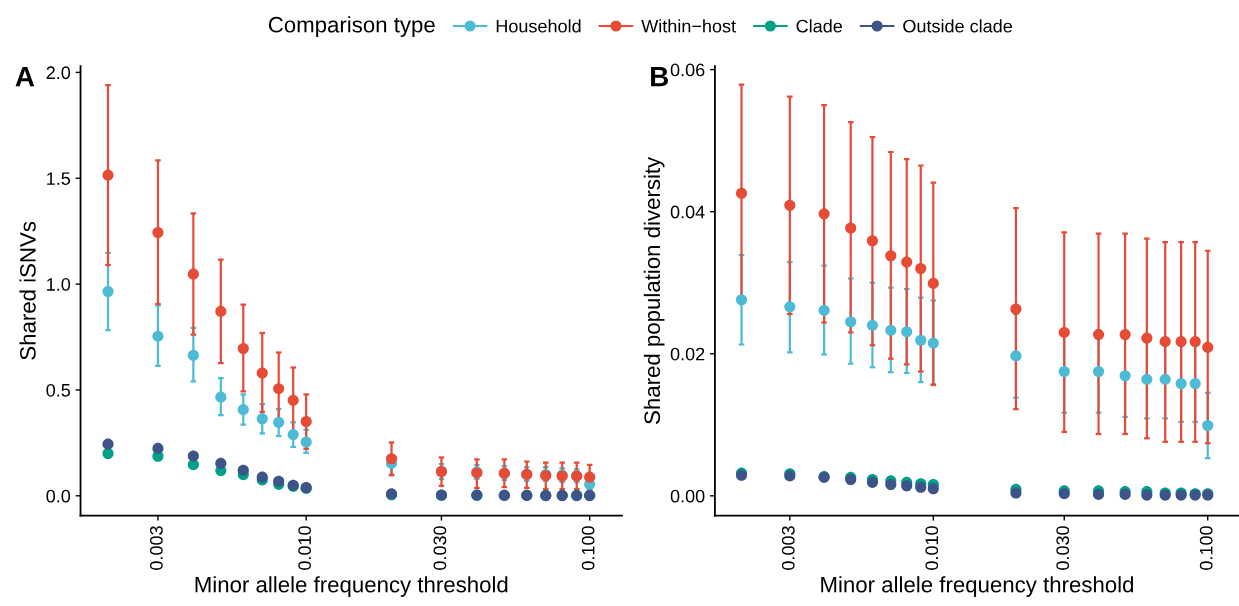  Describe the element at coordinates (27, 290) in the screenshot. I see `y-axis-title: Shared iSNVs` at that location.